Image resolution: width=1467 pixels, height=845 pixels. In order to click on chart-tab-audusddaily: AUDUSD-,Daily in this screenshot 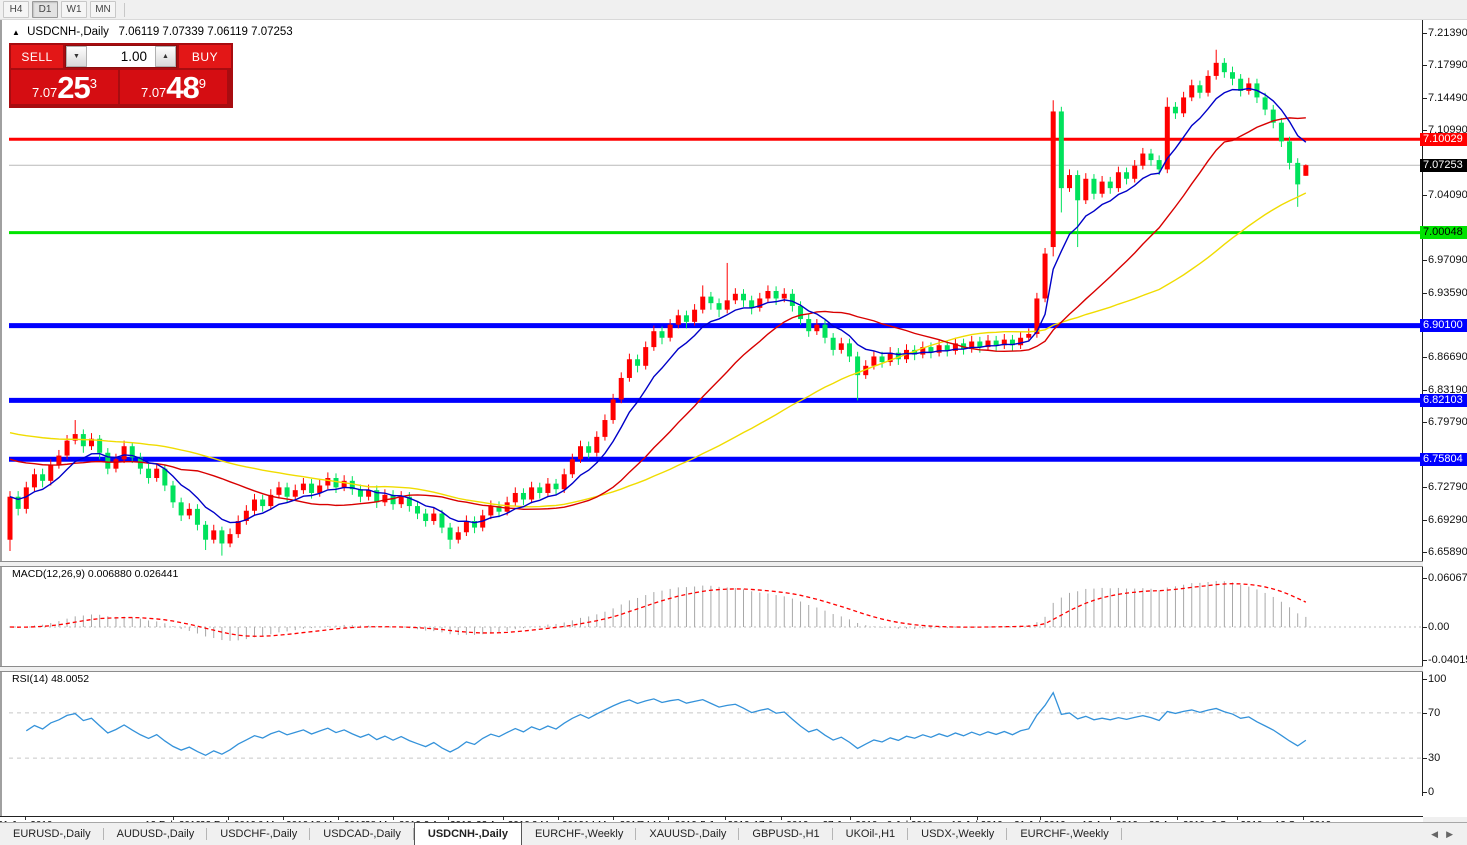, I will do `click(156, 834)`.